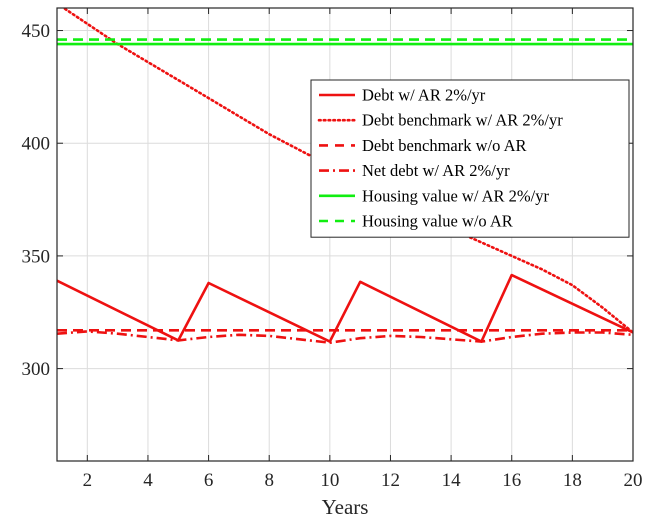 This screenshot has width=645, height=520. Describe the element at coordinates (269, 480) in the screenshot. I see `x-tick-label: 8` at that location.